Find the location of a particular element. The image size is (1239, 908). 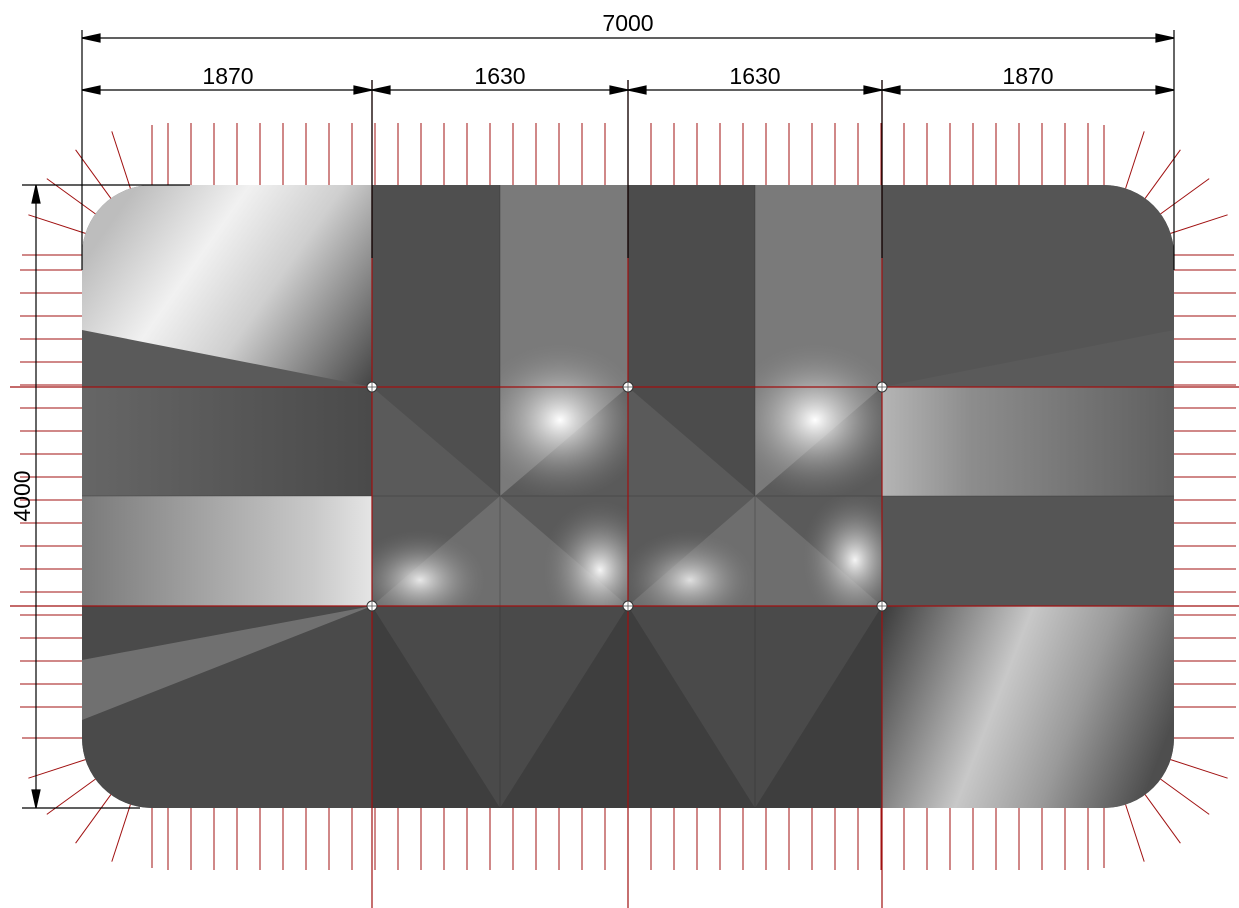

support-points is located at coordinates (627, 496).